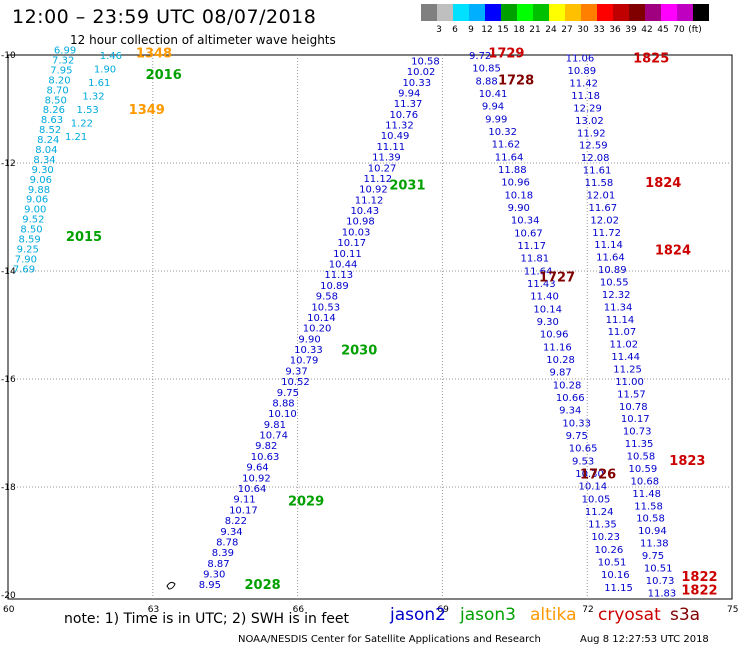 This screenshot has height=650, width=740. I want to click on pass-time-label: 2029, so click(306, 502).